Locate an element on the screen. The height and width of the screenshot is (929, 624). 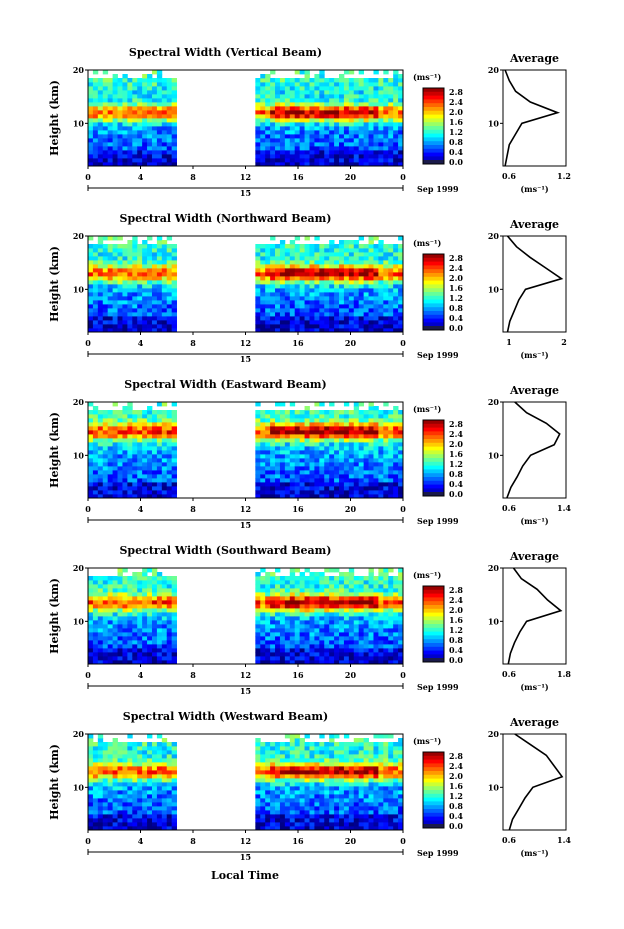
colorbar-segment is located at coordinates (433, 309).